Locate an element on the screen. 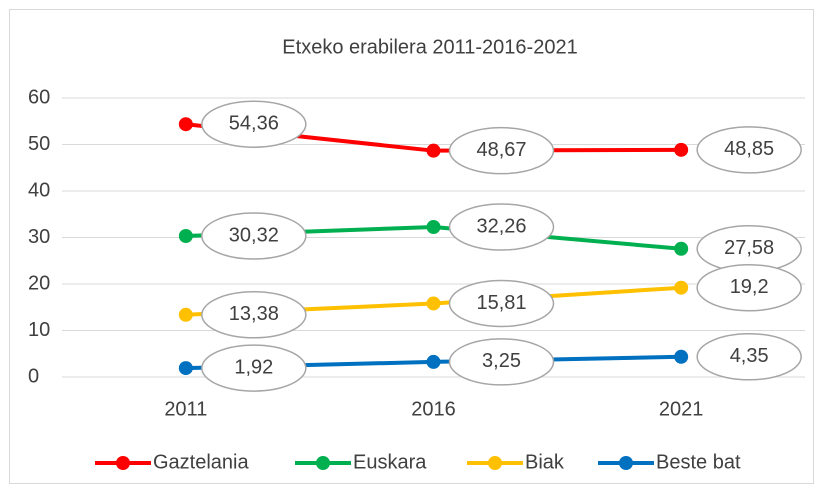 This screenshot has height=493, width=823. legend-label: Beste bat is located at coordinates (698, 462).